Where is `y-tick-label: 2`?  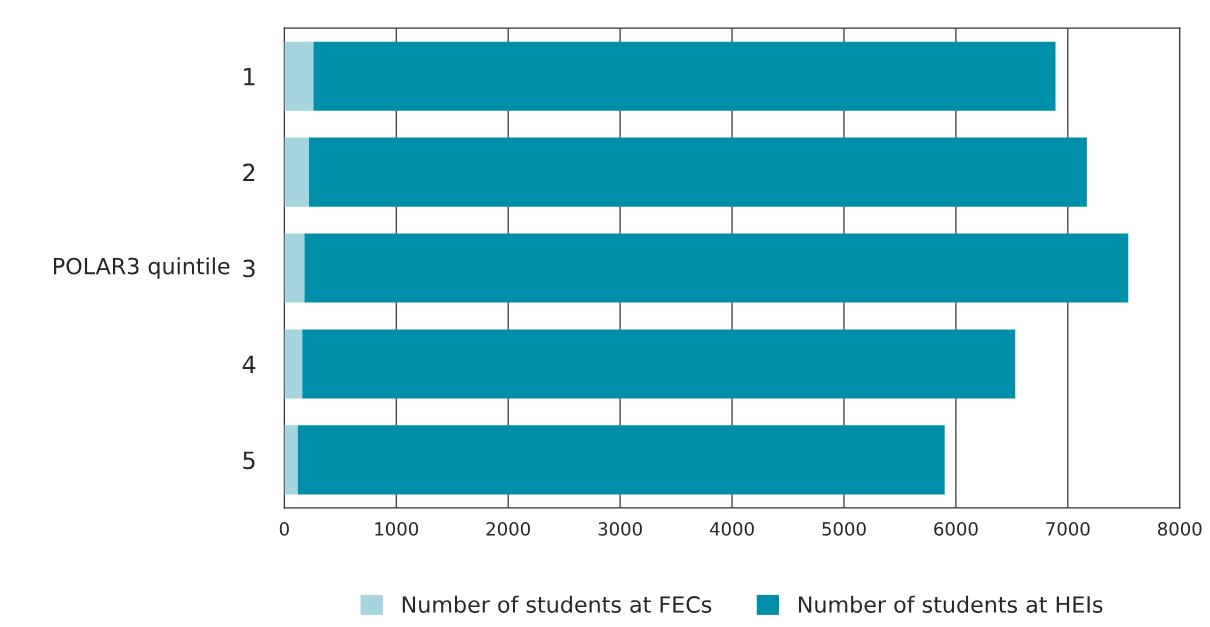 y-tick-label: 2 is located at coordinates (249, 172).